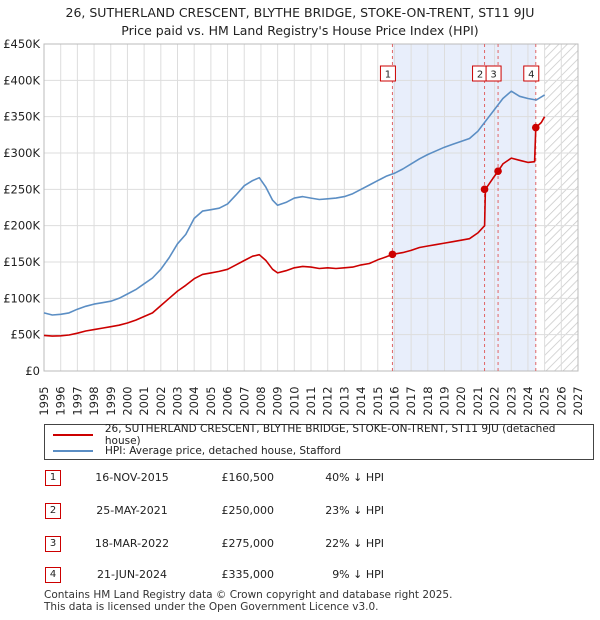 Image resolution: width=600 pixels, height=620 pixels. What do you see at coordinates (61, 400) in the screenshot?
I see `x-tick-label: 1996` at bounding box center [61, 400].